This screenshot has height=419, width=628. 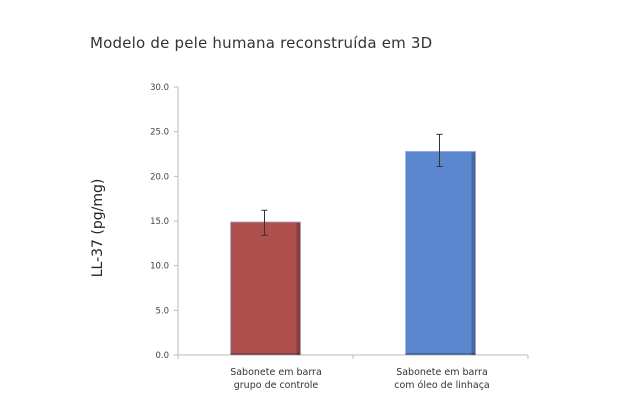 I want to click on chart-title: Modelo de pele humana reconstruída em 3D, so click(x=261, y=43).